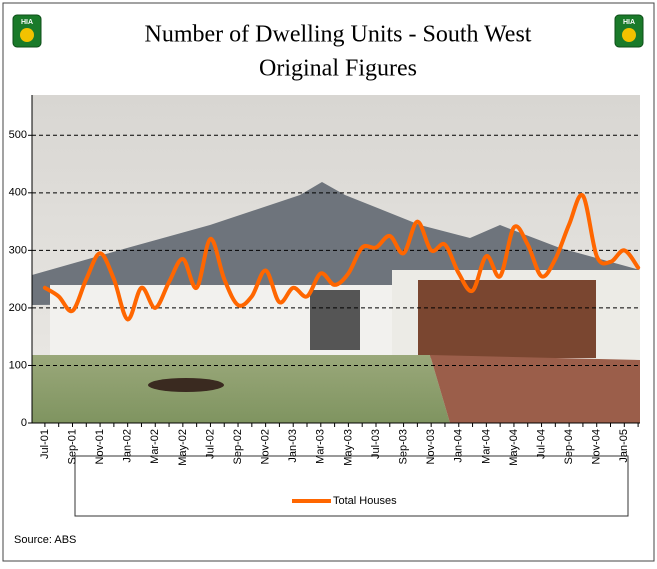  What do you see at coordinates (486, 446) in the screenshot?
I see `x-tick-label: Mar-04` at bounding box center [486, 446].